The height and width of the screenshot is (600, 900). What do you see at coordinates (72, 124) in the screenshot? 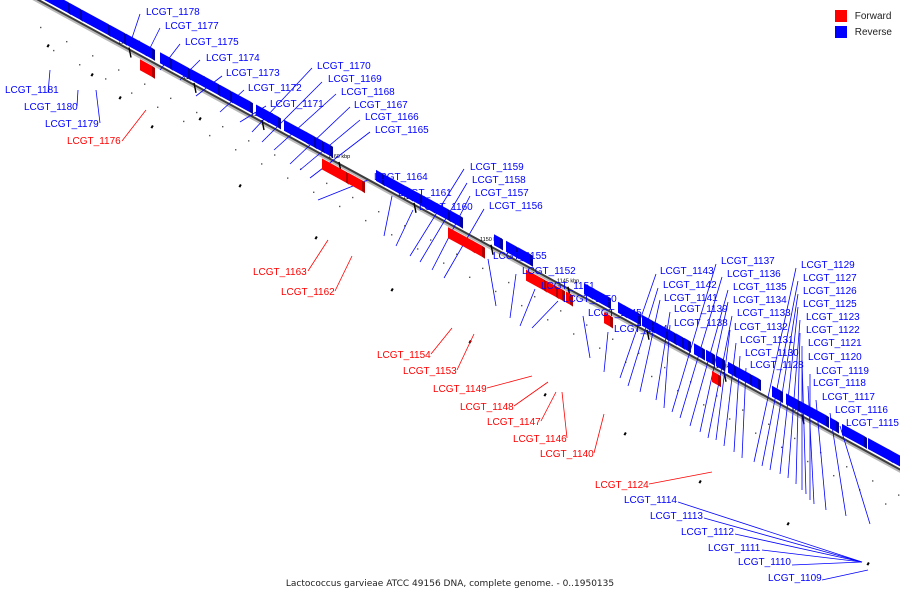
I see `reverse-gene-label: LCGT_1179` at bounding box center [72, 124].